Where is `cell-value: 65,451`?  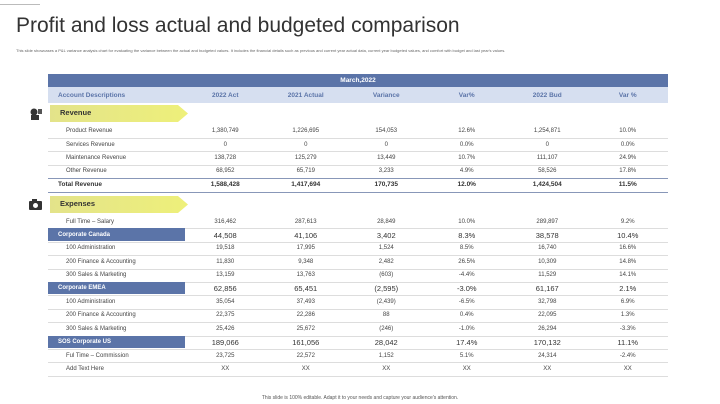
cell-value: 65,451 is located at coordinates (306, 289).